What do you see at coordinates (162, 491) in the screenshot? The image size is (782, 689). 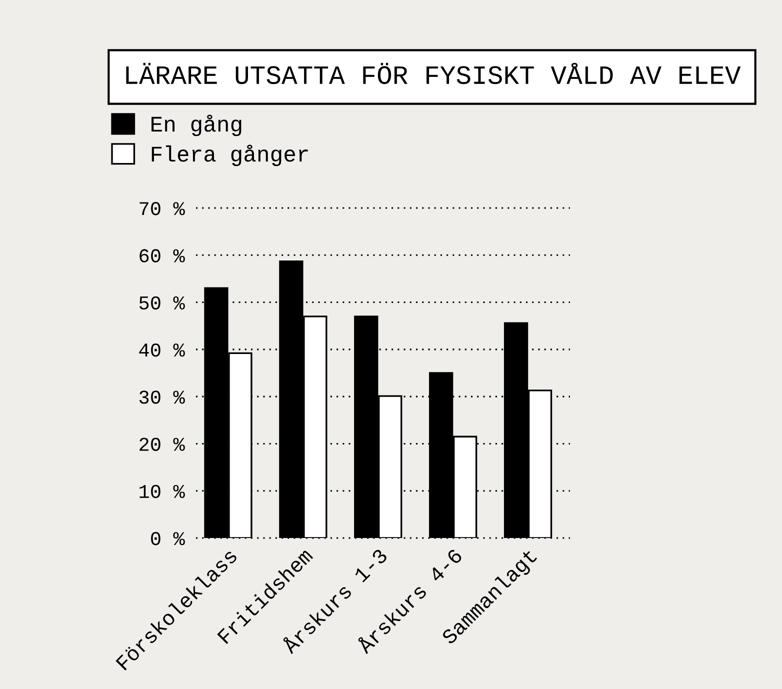 I see `y-tick-label: 10 %` at bounding box center [162, 491].